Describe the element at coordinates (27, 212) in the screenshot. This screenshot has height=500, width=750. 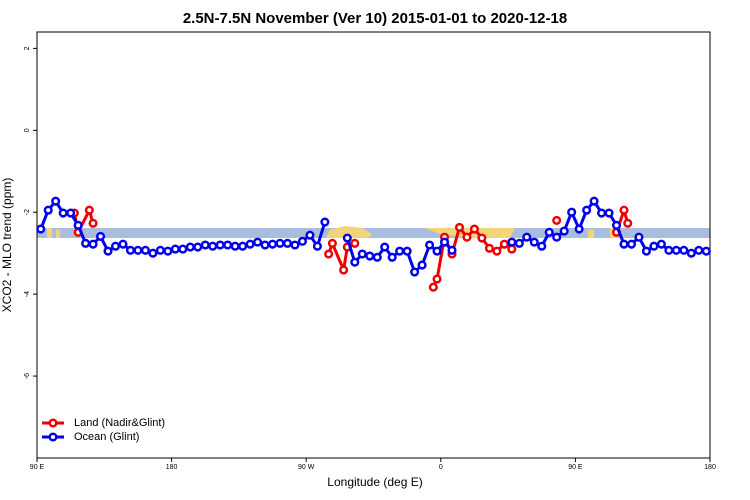
I see `y-tick-label: -2` at that location.